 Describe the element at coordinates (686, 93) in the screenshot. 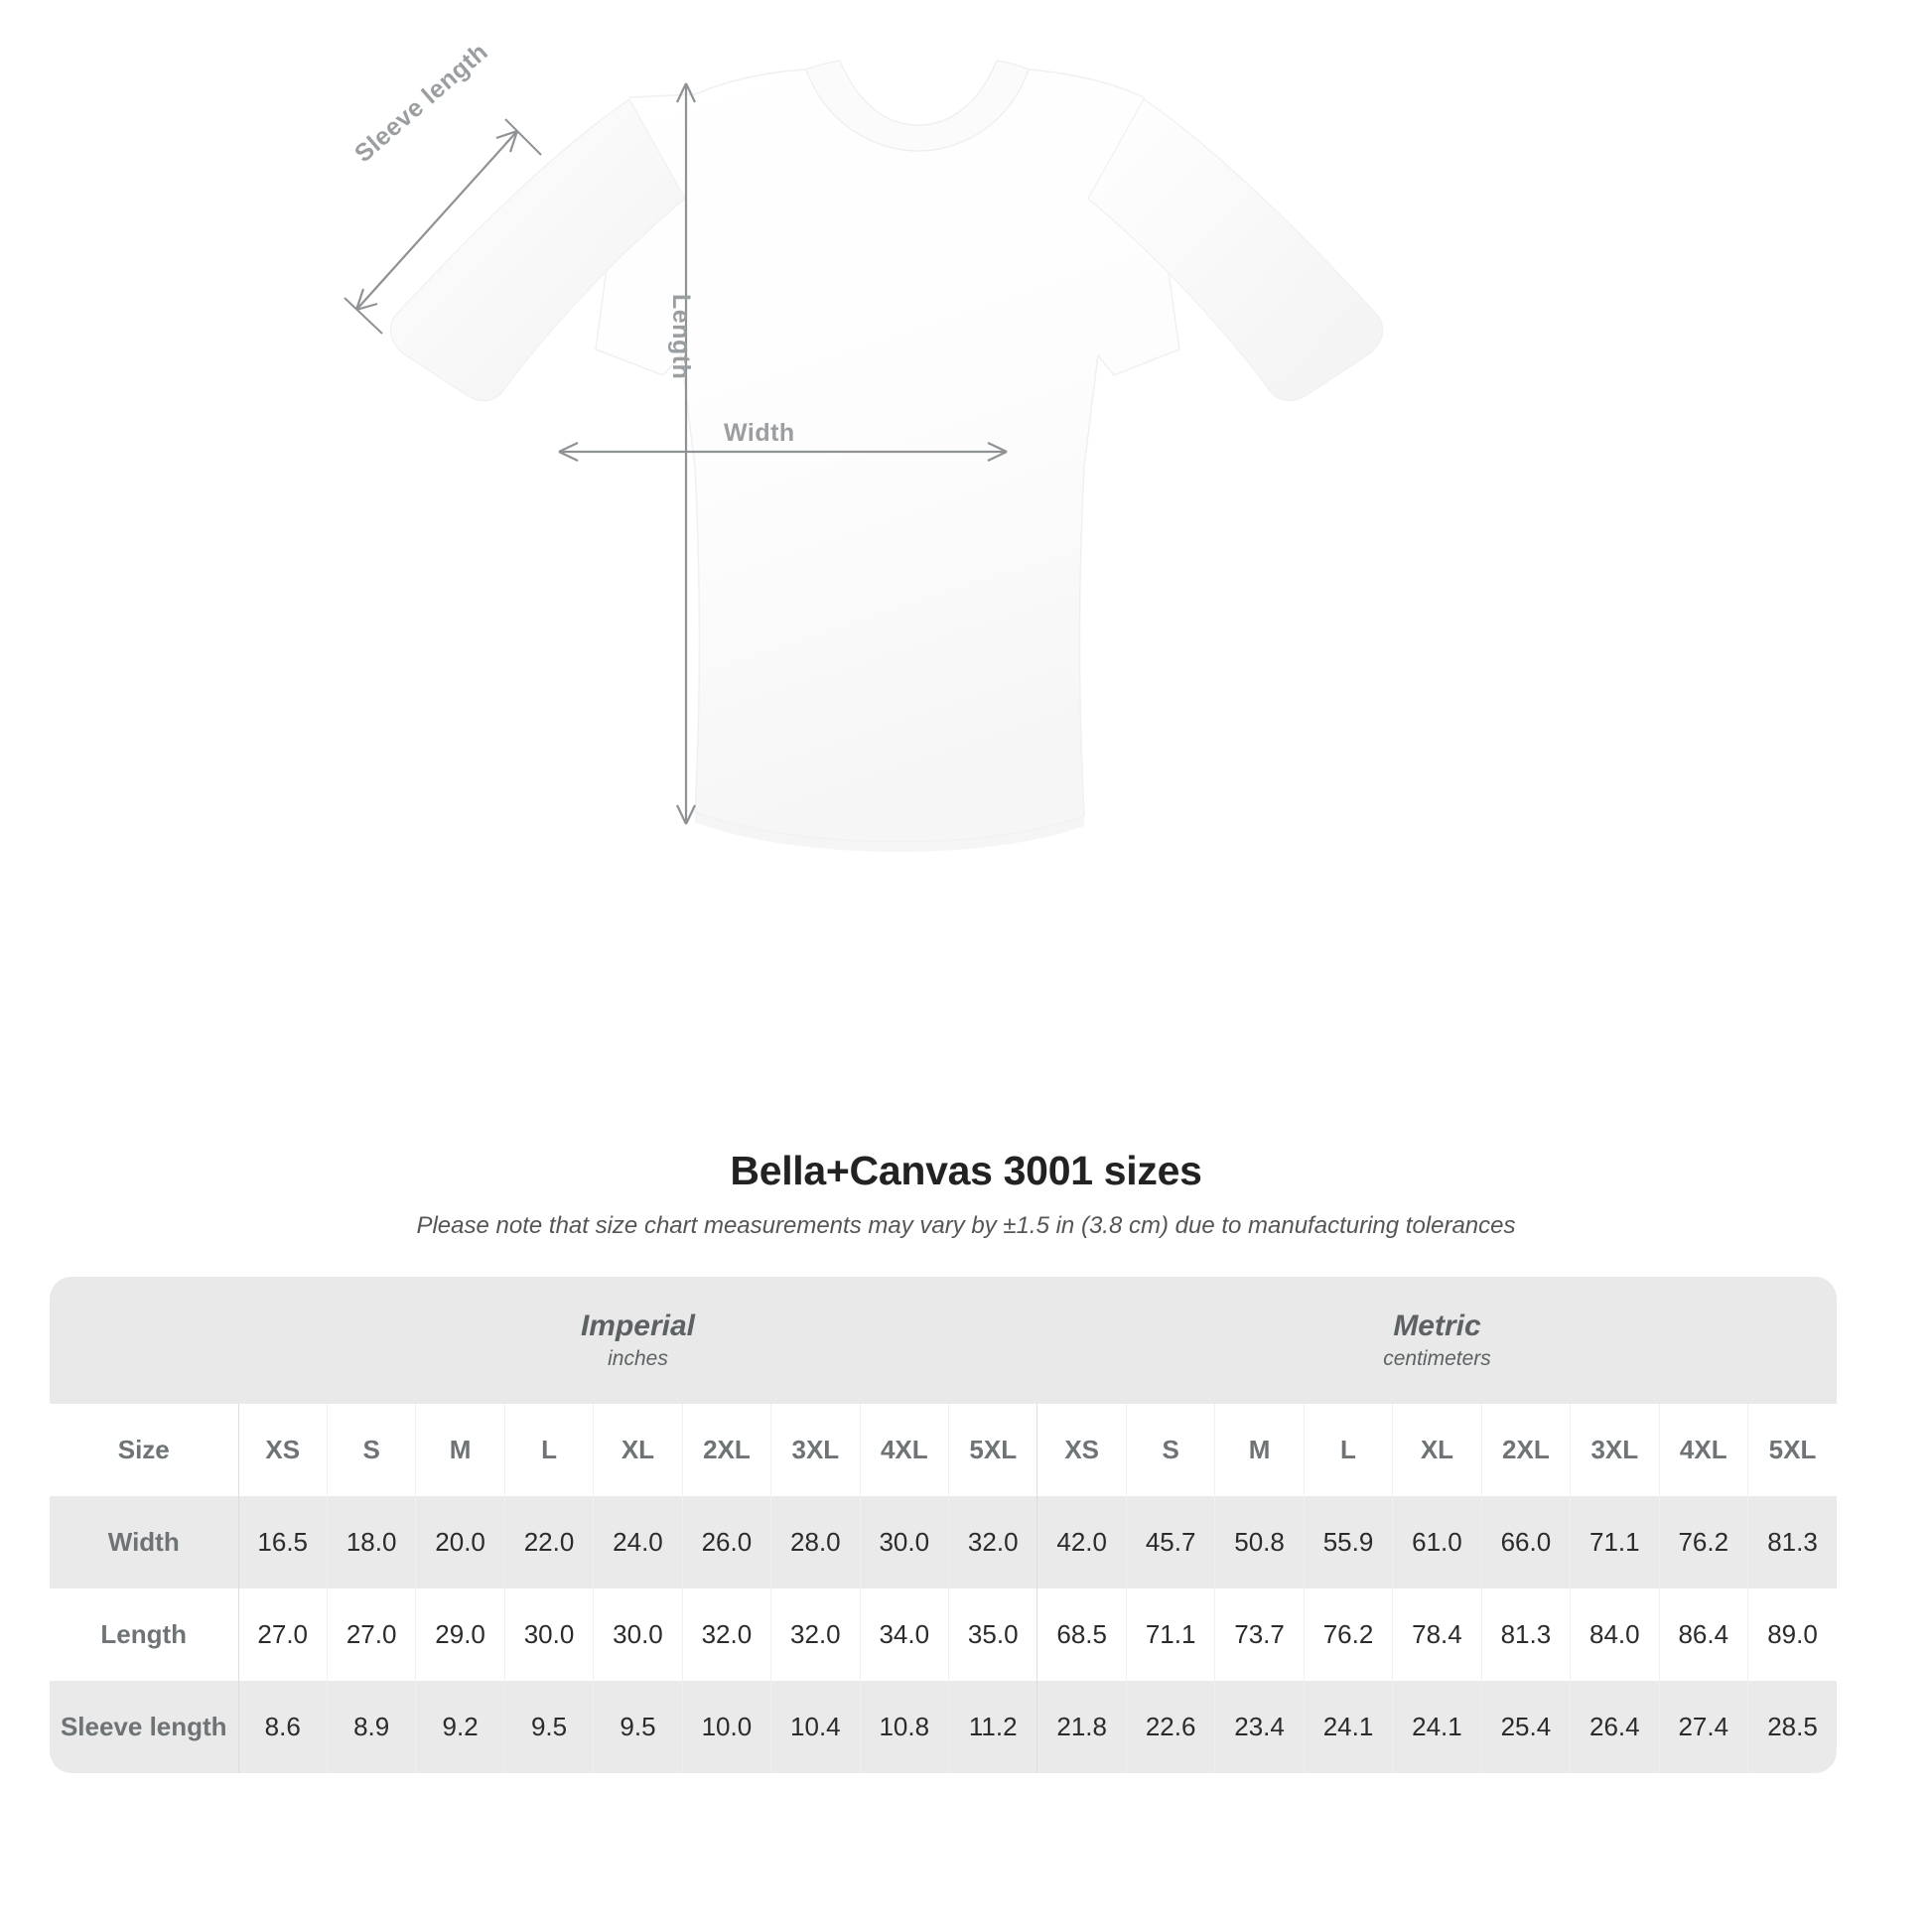

I see `length-arrowhead-top` at that location.